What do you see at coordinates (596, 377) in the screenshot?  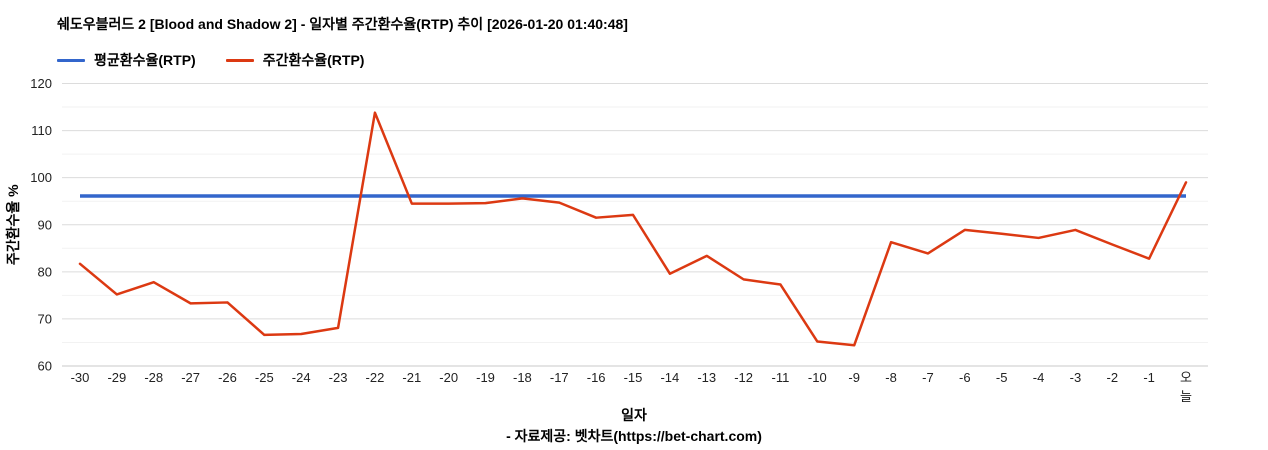 I see `x-tick-label: -16` at bounding box center [596, 377].